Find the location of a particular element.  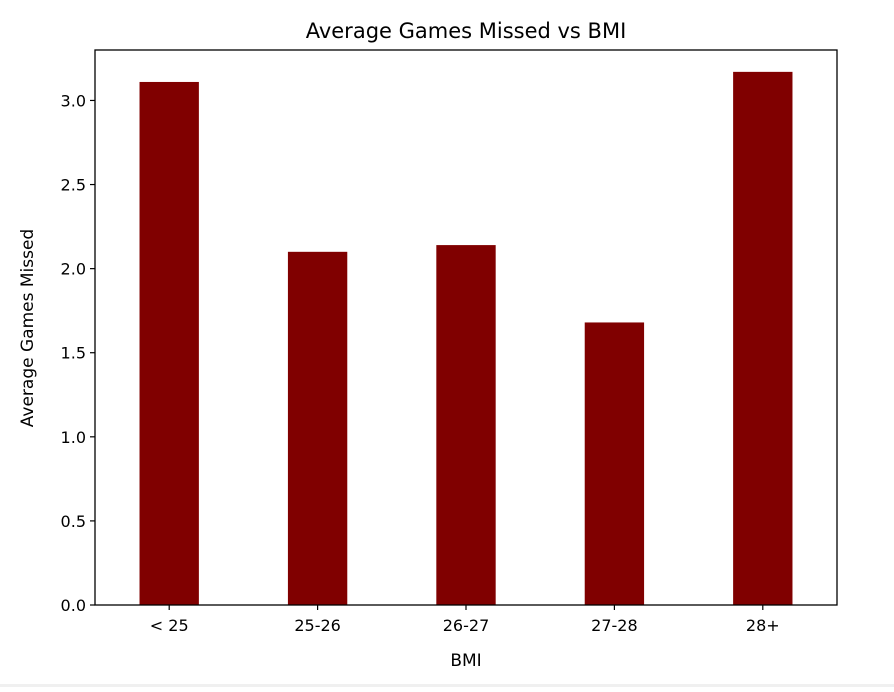

y-tick-label-6: 3.0 is located at coordinates (73, 100).